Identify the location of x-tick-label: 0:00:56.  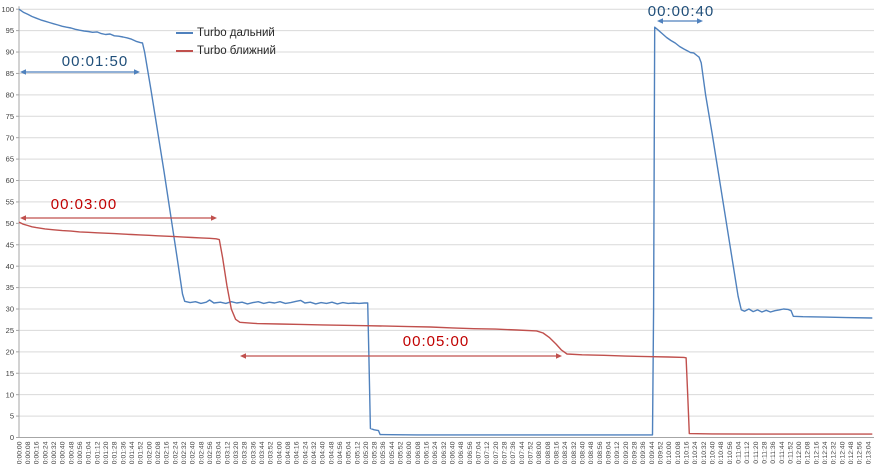
(80, 452).